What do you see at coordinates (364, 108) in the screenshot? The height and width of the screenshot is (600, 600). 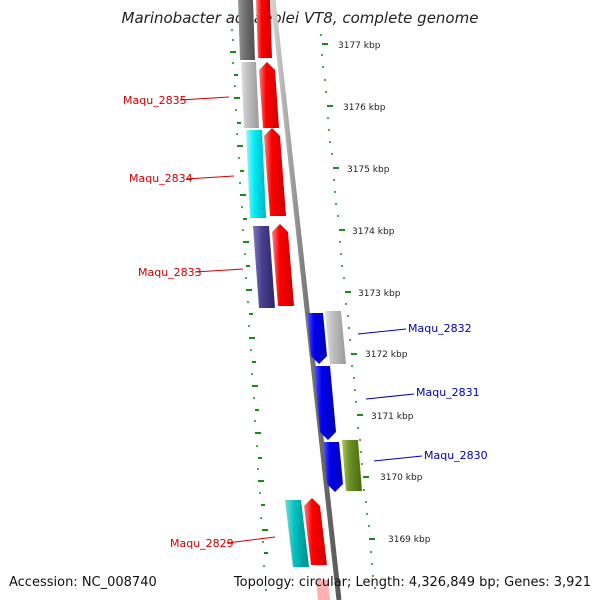 I see `scale-label-3176: 3176 kbp` at bounding box center [364, 108].